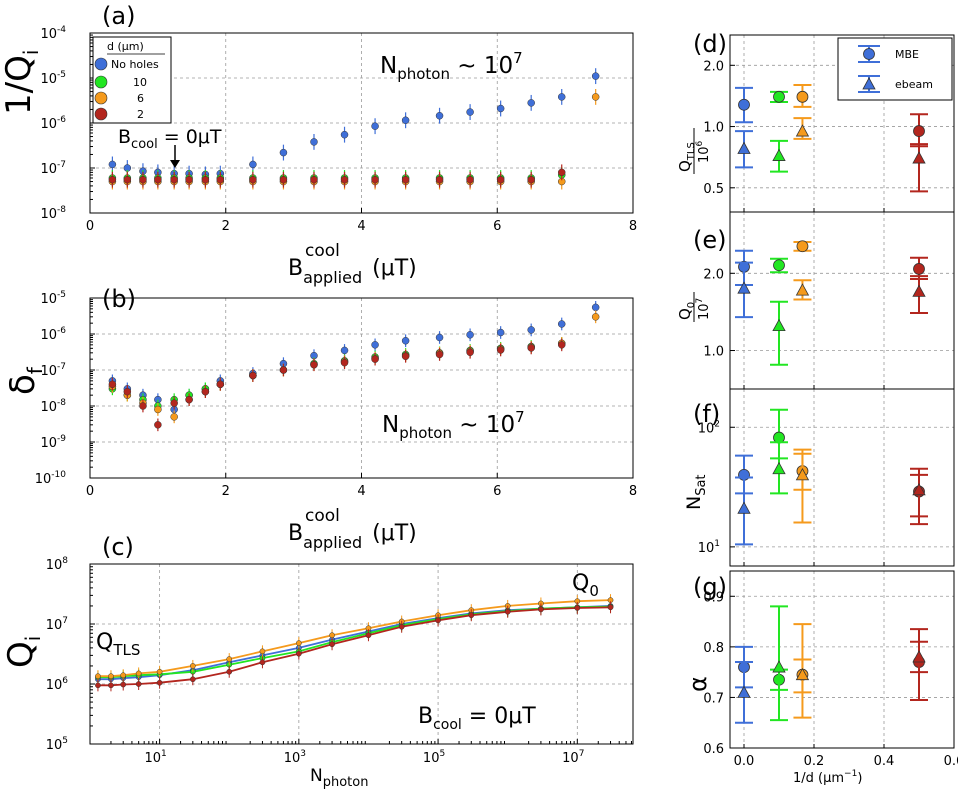 This screenshot has width=958, height=794. Describe the element at coordinates (744, 761) in the screenshot. I see `xtick-label: 0.0` at that location.